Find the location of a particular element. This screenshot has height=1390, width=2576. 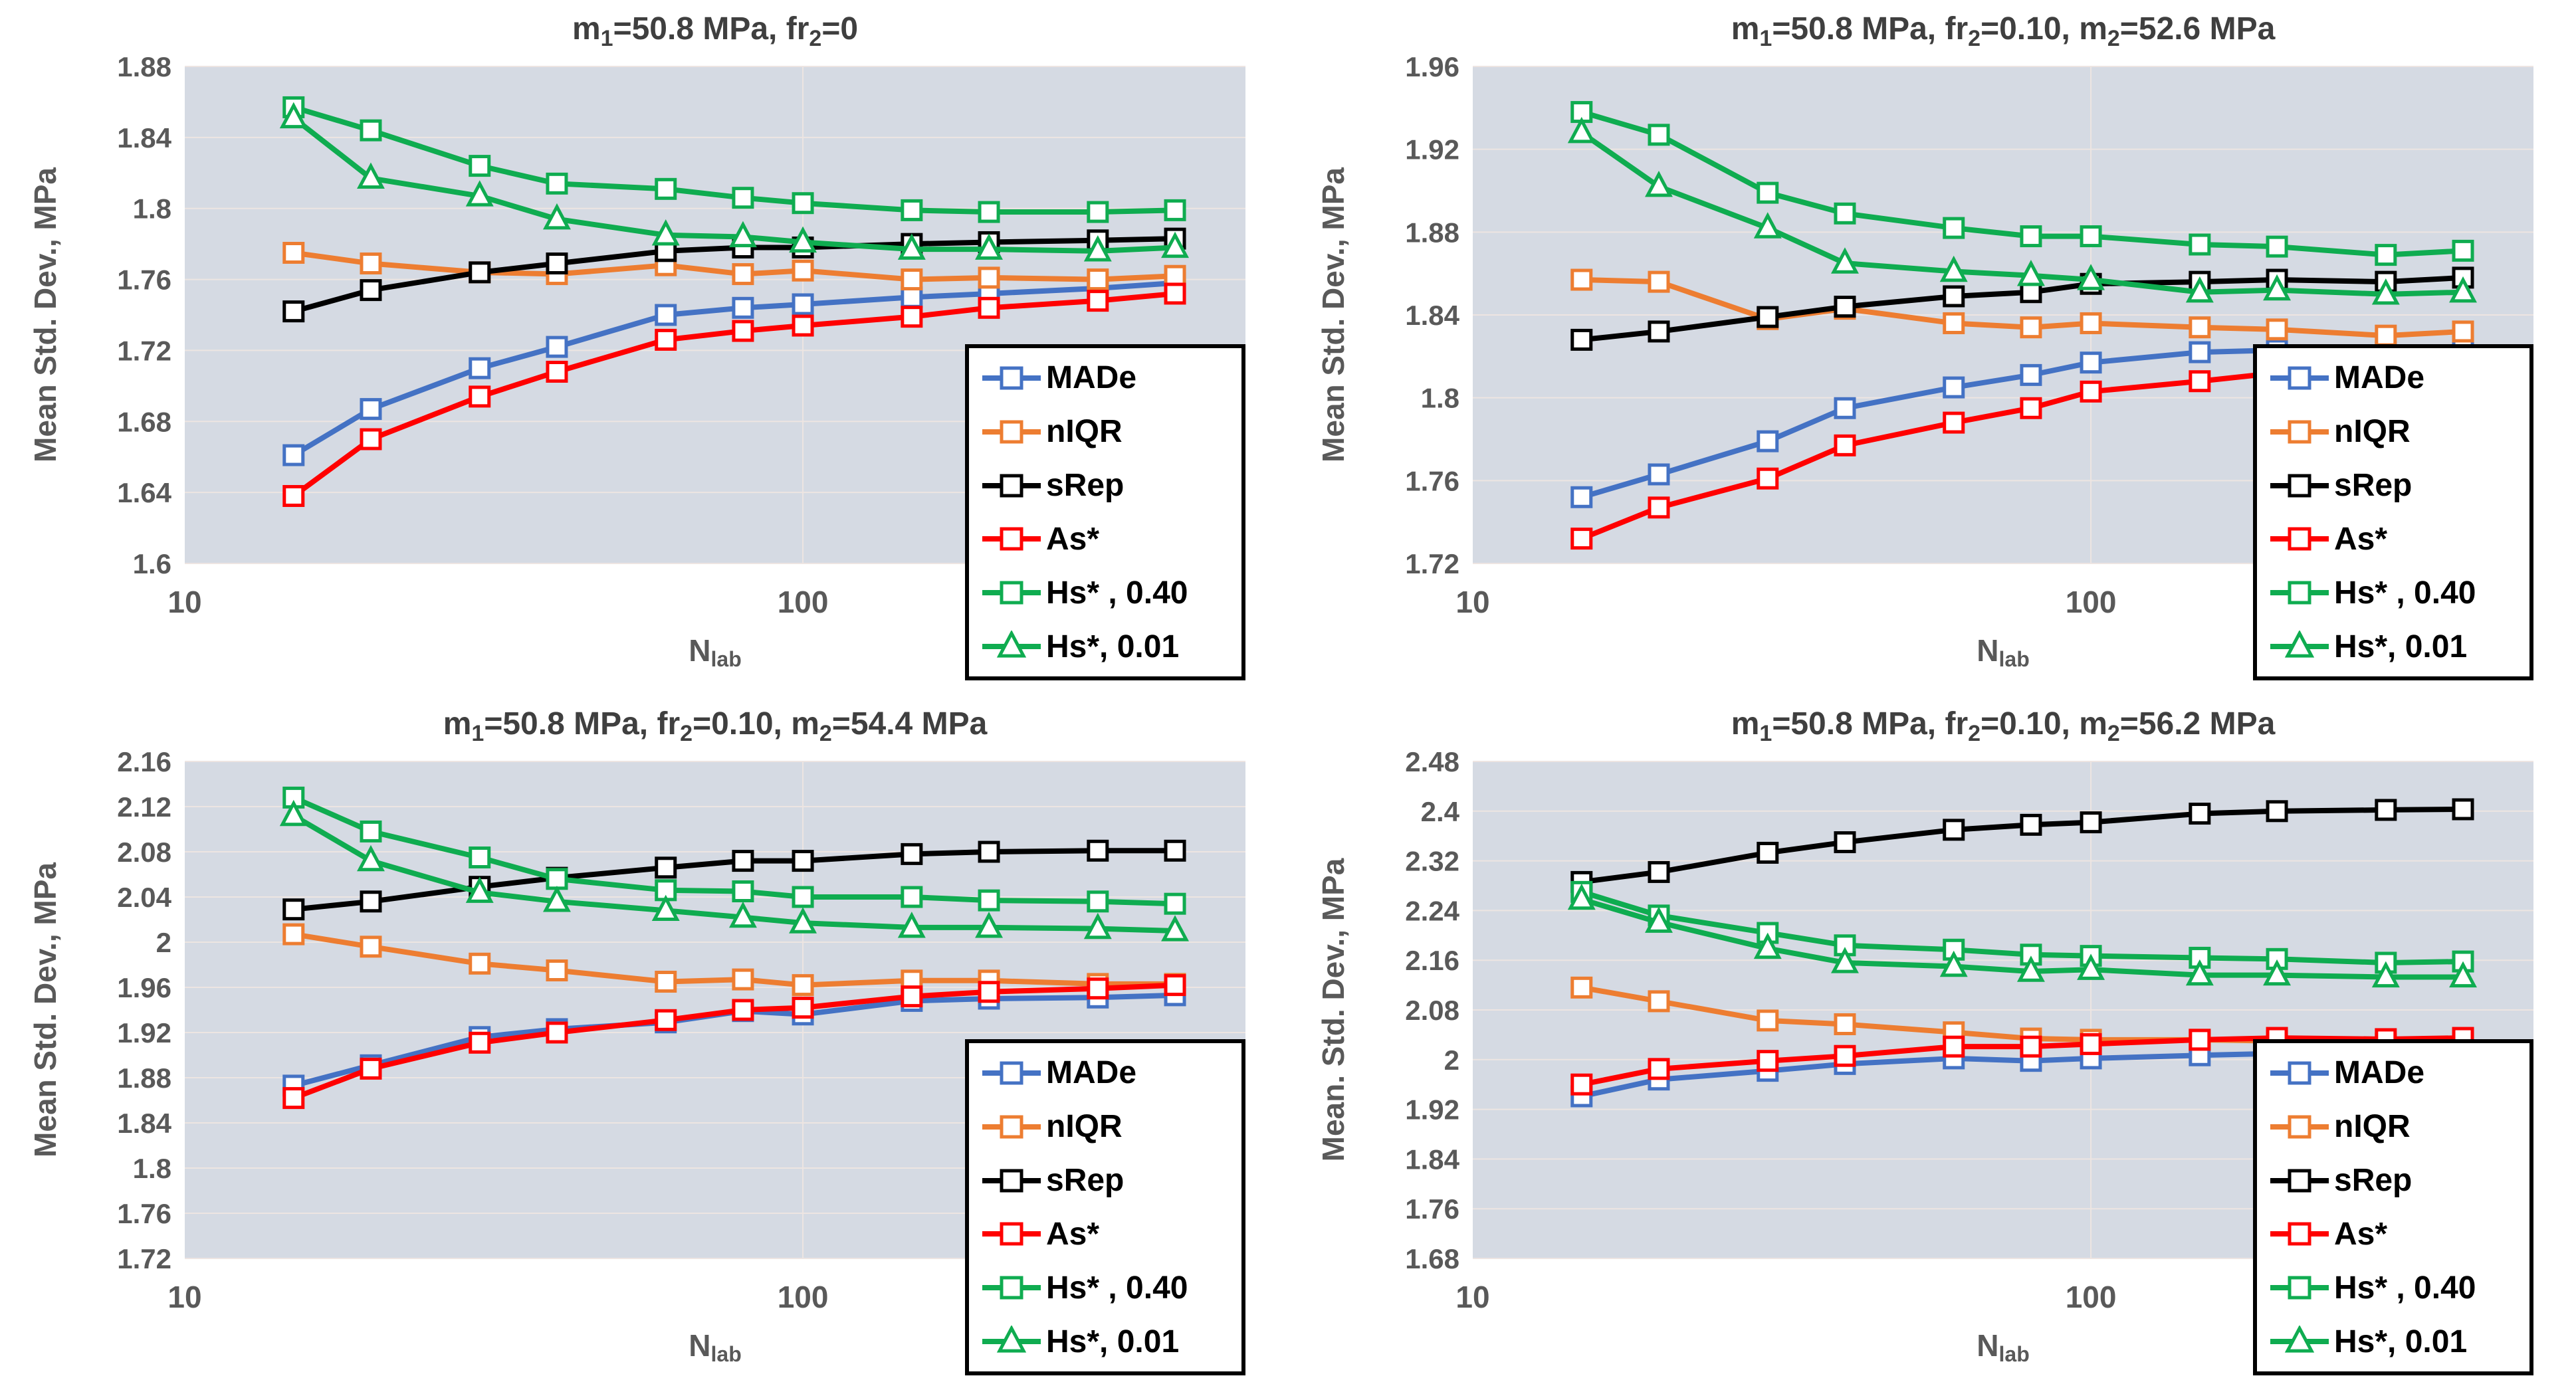

y-tick-label: 1.76 is located at coordinates (144, 280).